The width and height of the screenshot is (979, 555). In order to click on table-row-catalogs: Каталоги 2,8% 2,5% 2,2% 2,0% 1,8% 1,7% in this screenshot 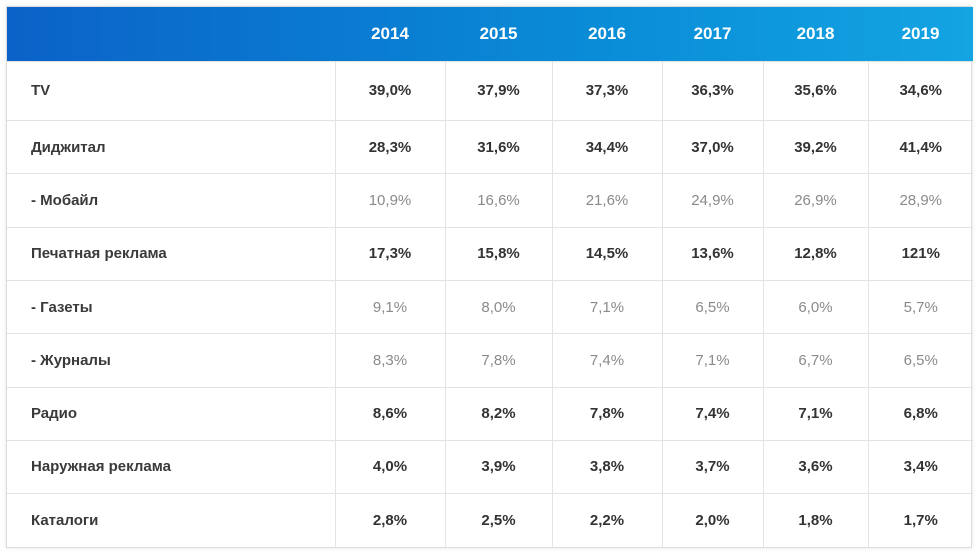, I will do `click(490, 520)`.